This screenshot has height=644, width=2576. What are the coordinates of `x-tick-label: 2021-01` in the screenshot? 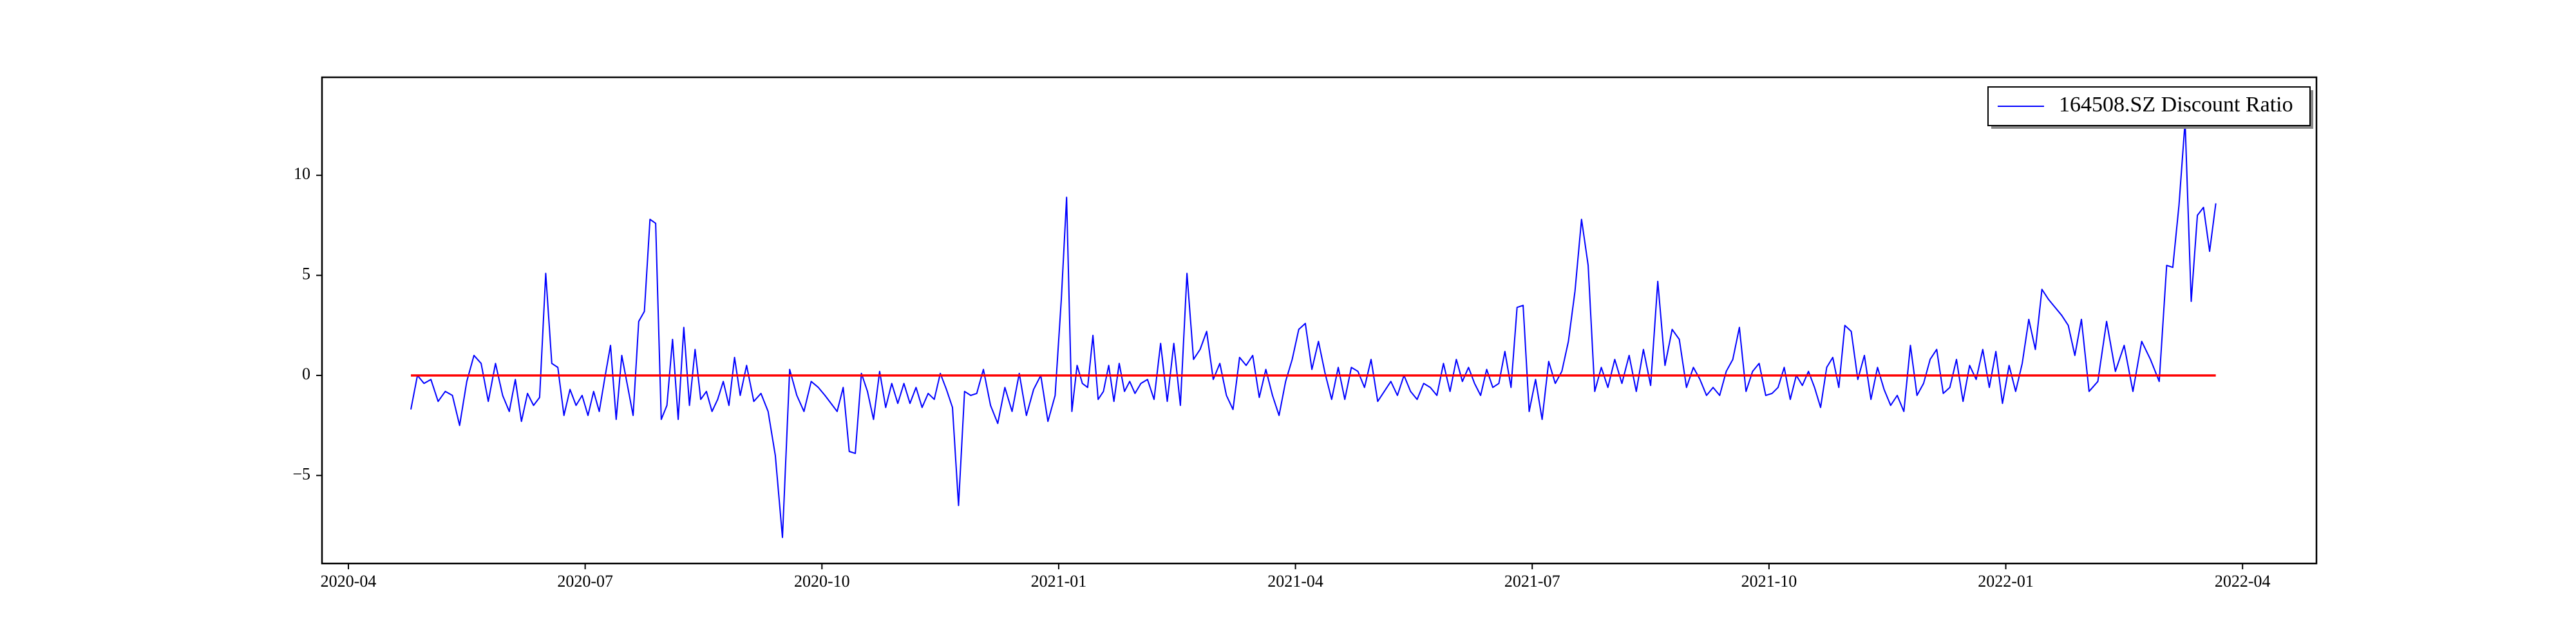 It's located at (1059, 581).